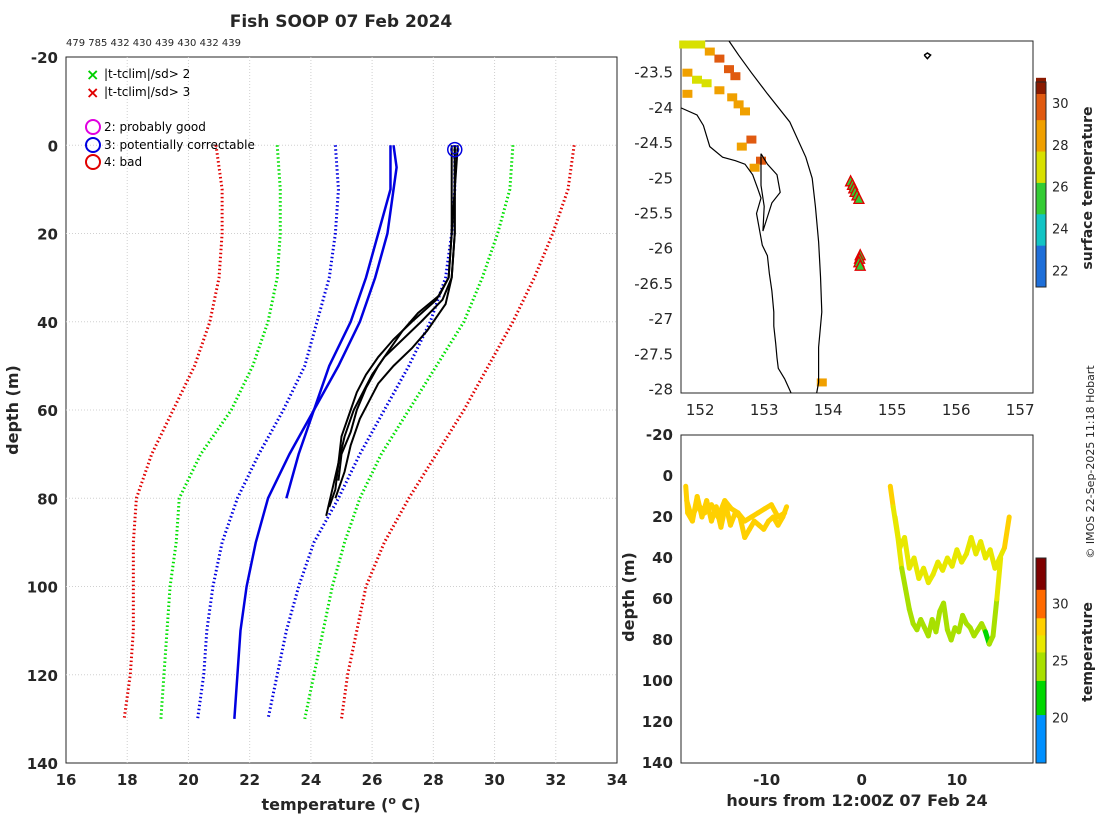 The height and width of the screenshot is (820, 1100). Describe the element at coordinates (657, 722) in the screenshot. I see `dt-y-tick: 120` at that location.